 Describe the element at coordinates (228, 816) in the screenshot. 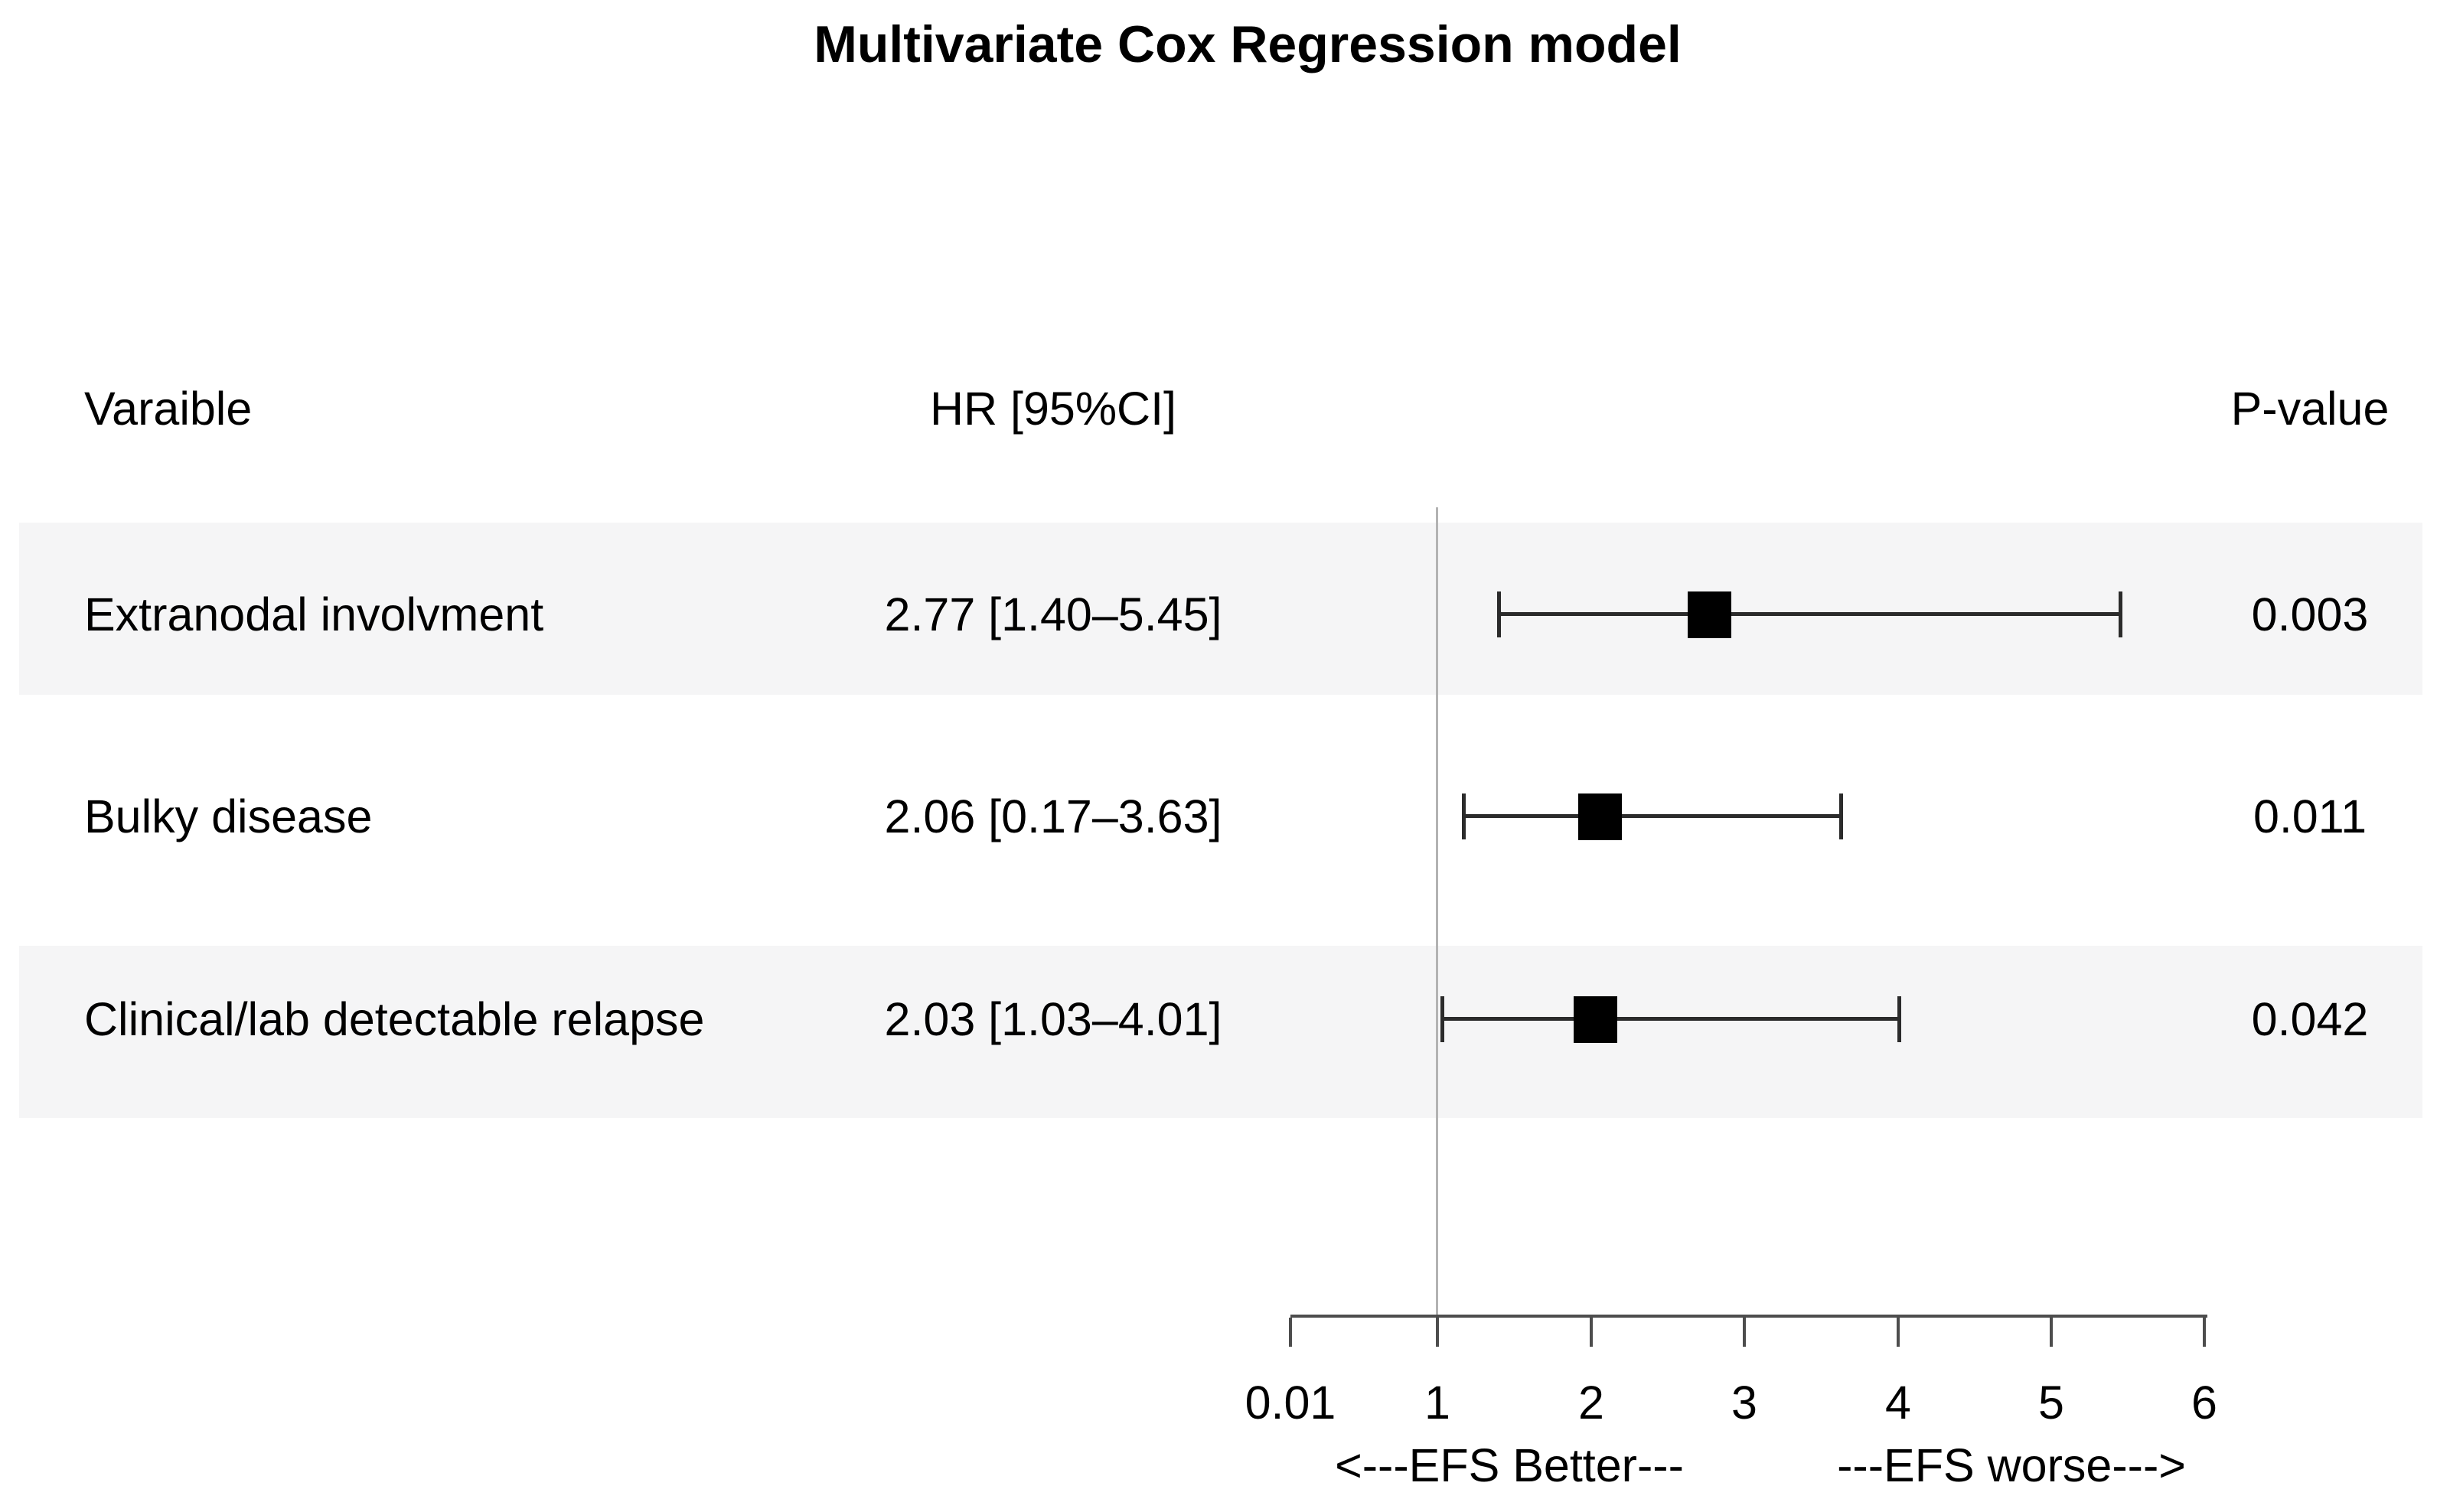

I see `row-variable-label: Bulky disease` at that location.